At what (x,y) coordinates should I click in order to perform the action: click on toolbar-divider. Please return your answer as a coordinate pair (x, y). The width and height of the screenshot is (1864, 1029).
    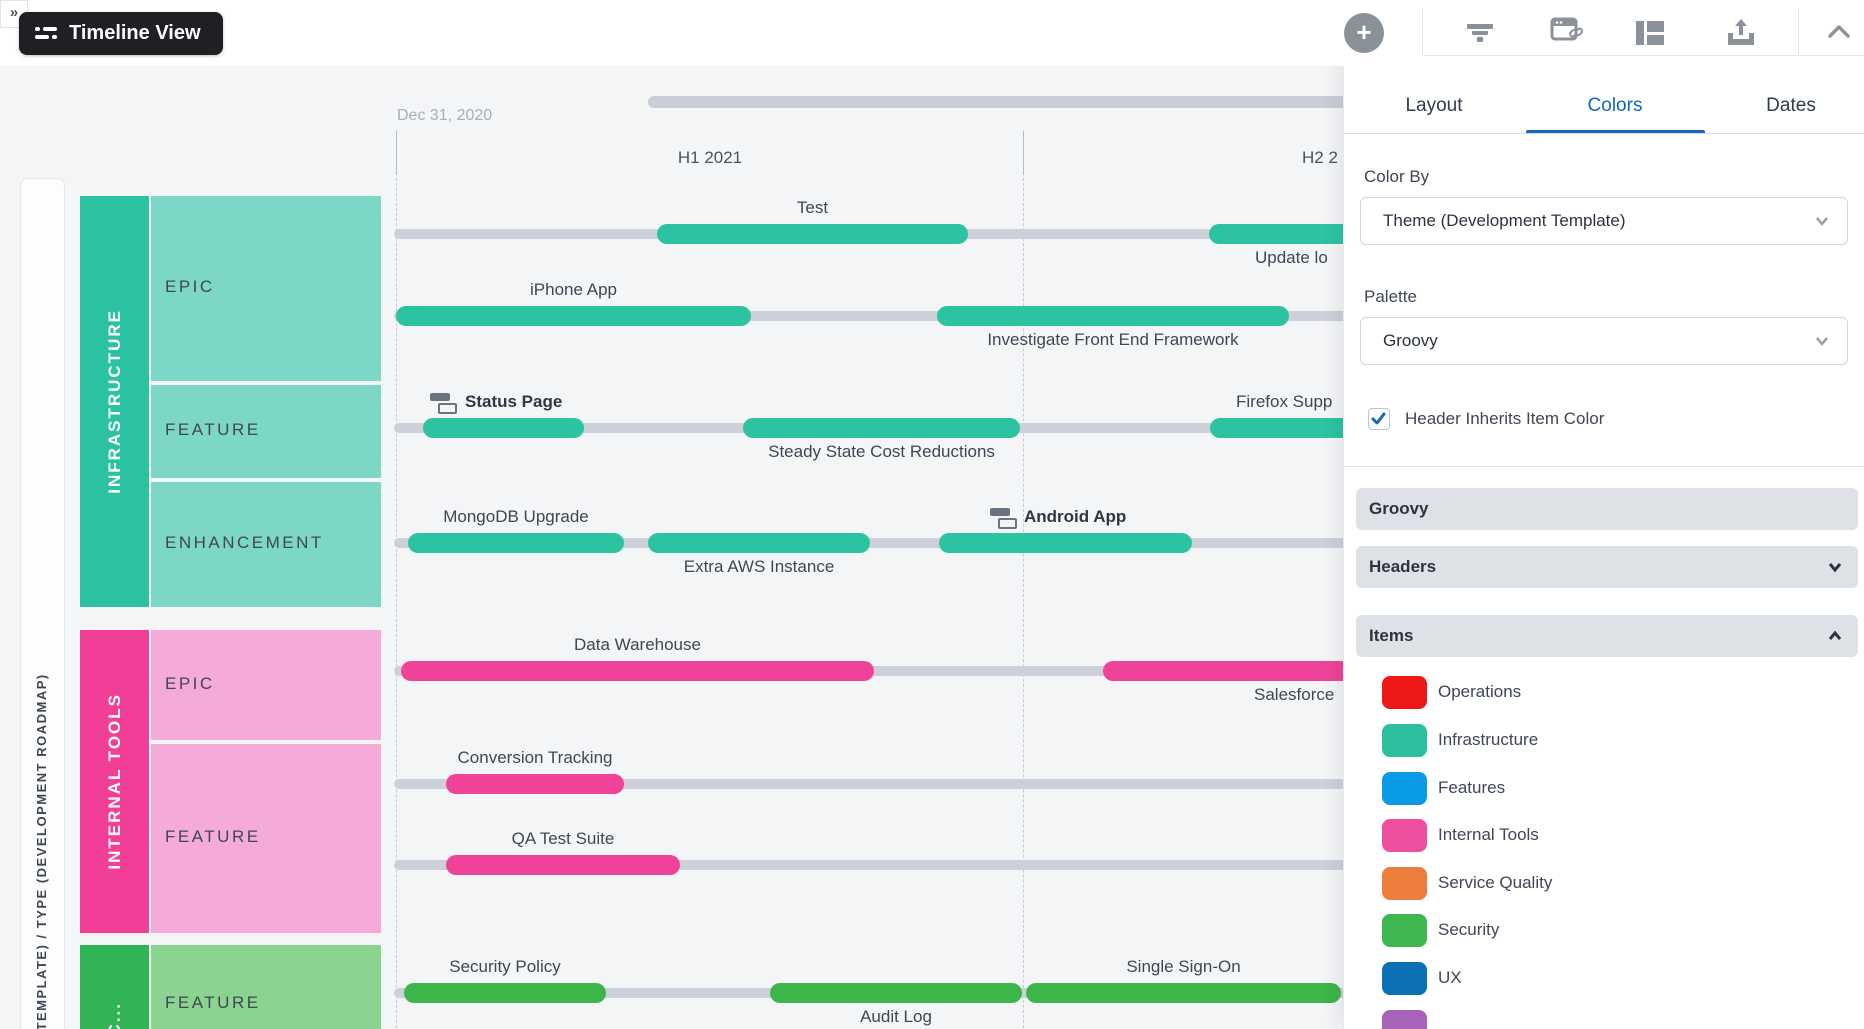
    Looking at the image, I should click on (1798, 32).